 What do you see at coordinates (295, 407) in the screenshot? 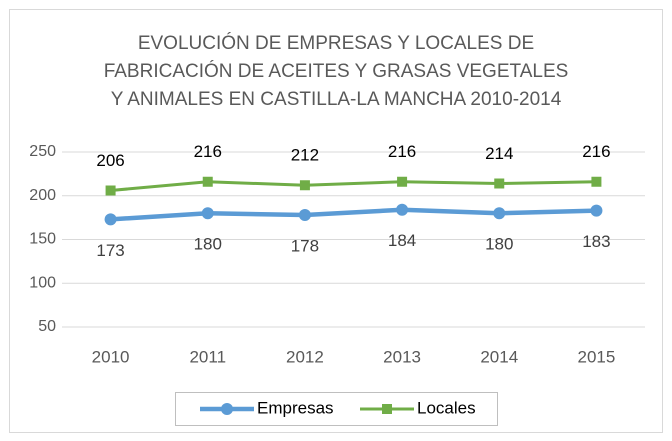
I see `legend-label: Empresas` at bounding box center [295, 407].